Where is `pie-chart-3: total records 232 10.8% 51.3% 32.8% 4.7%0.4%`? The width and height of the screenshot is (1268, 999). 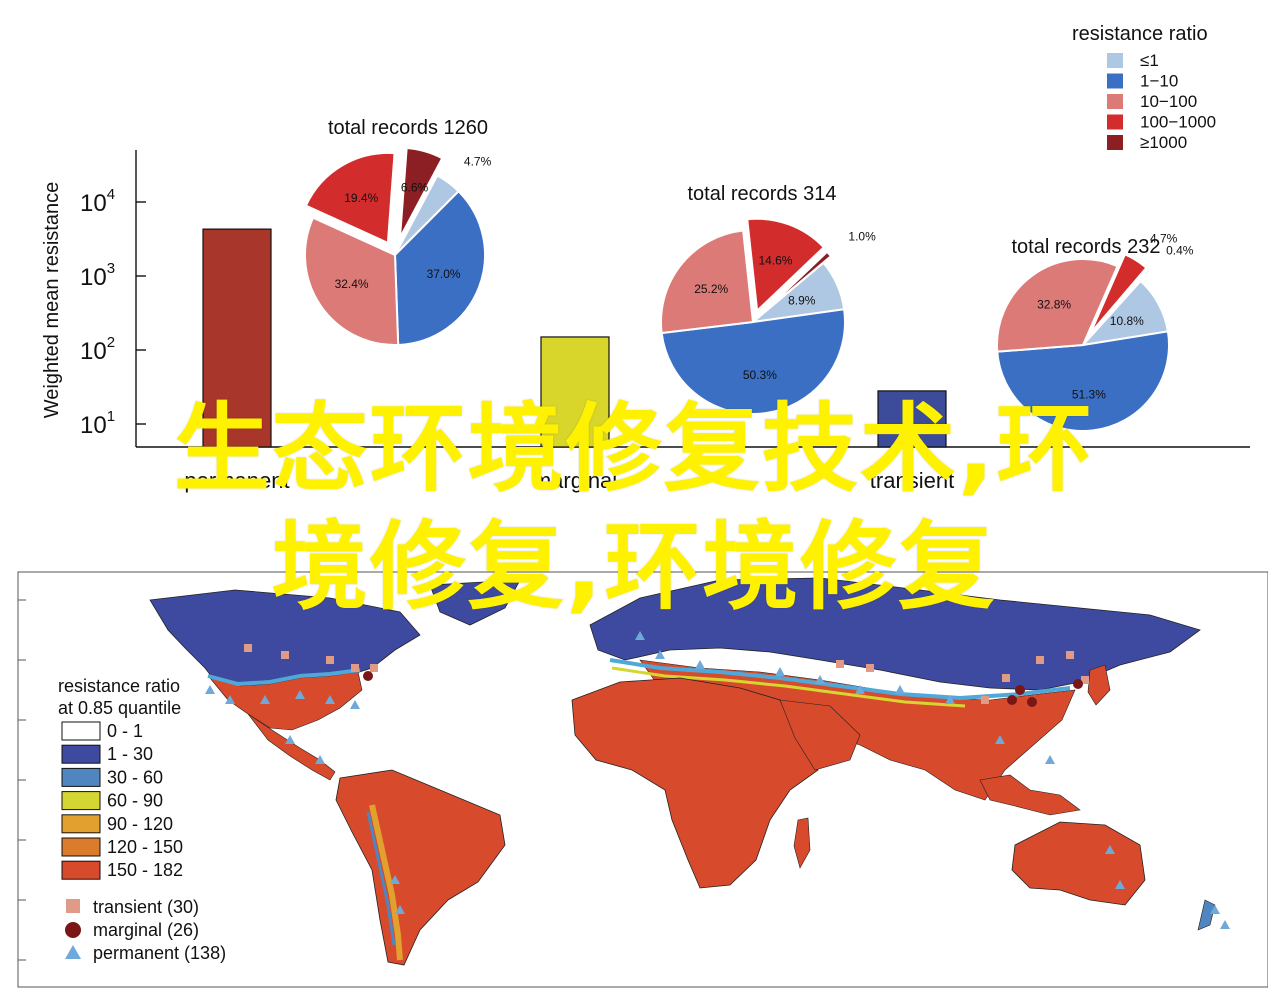 pie-chart-3: total records 232 10.8% 51.3% 32.8% 4.7%0.4% is located at coordinates (1095, 331).